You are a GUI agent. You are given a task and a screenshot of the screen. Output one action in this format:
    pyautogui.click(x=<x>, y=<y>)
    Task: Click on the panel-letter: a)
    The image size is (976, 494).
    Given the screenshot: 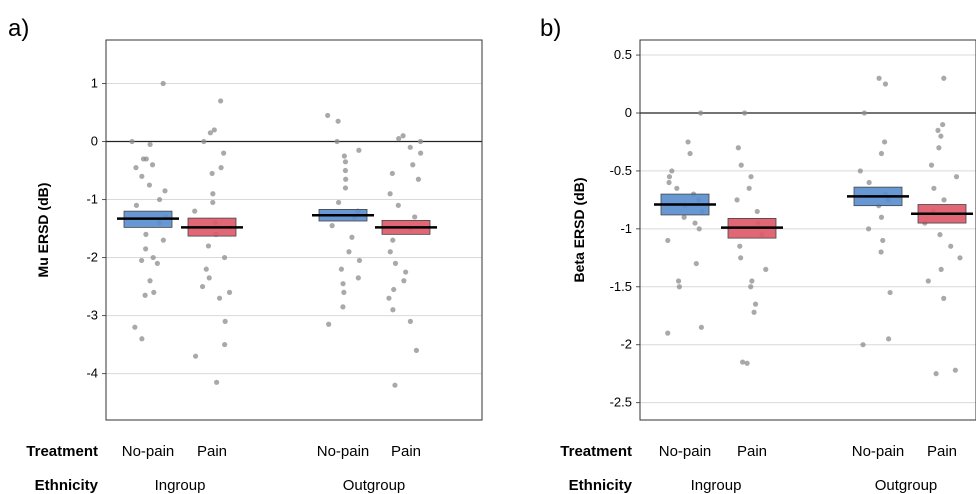 What is the action you would take?
    pyautogui.click(x=18, y=28)
    